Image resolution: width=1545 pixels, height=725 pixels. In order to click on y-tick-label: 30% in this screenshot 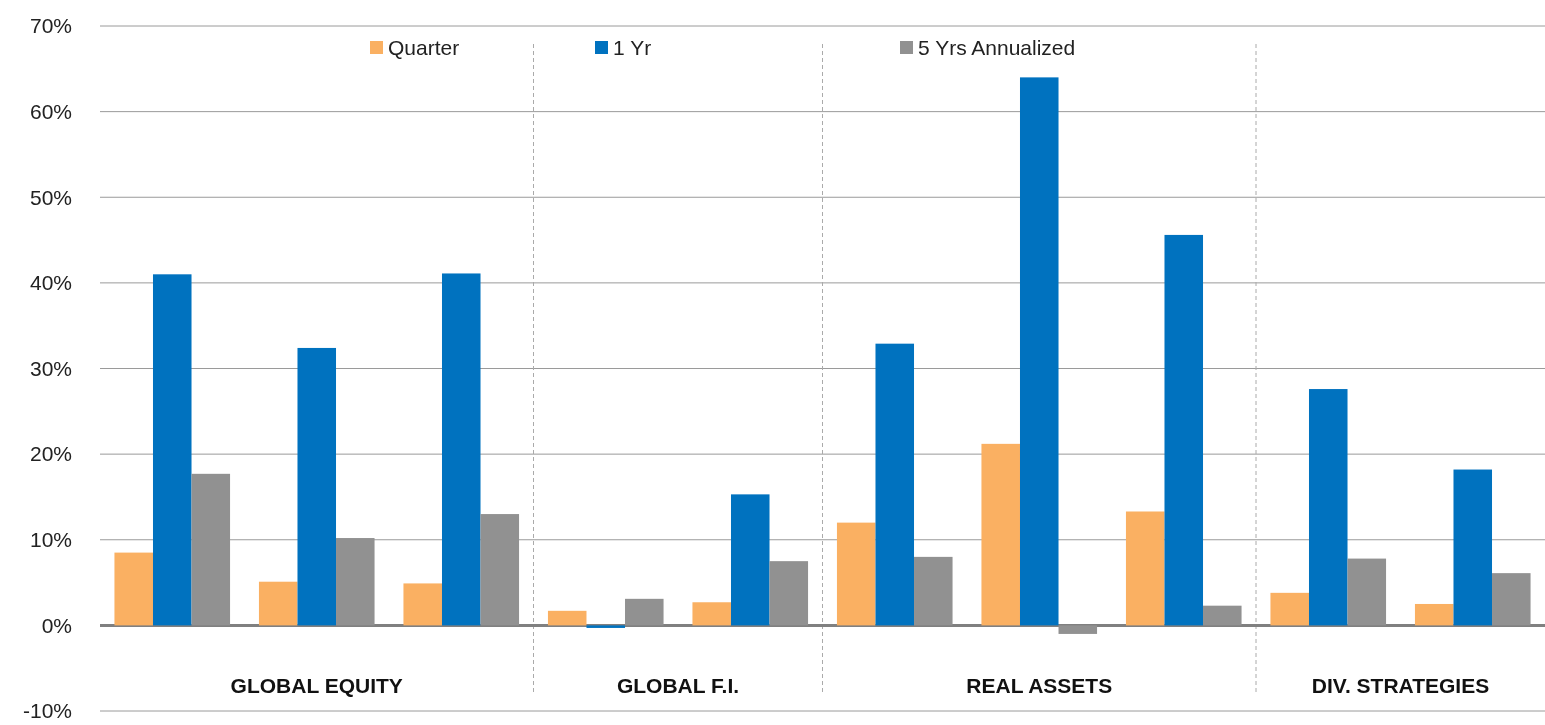, I will do `click(50, 368)`.